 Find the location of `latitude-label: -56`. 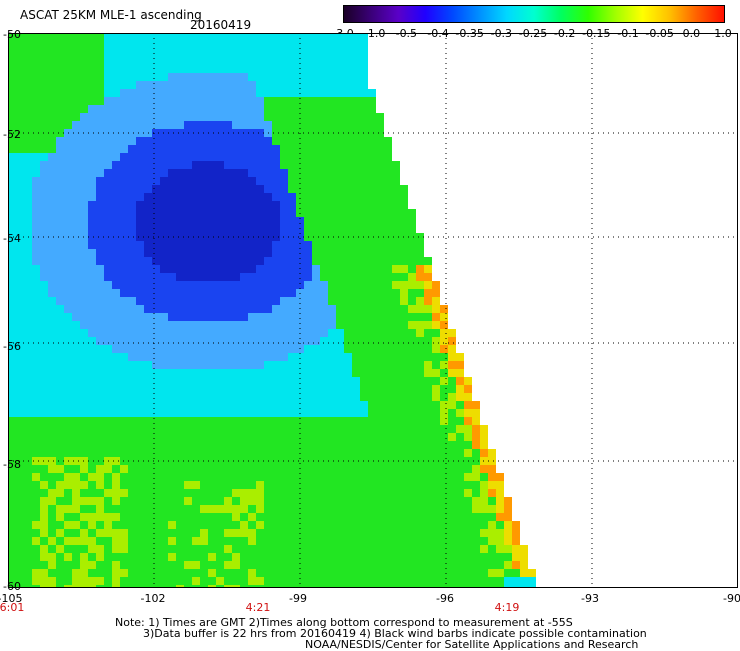

latitude-label: -56 is located at coordinates (12, 346).